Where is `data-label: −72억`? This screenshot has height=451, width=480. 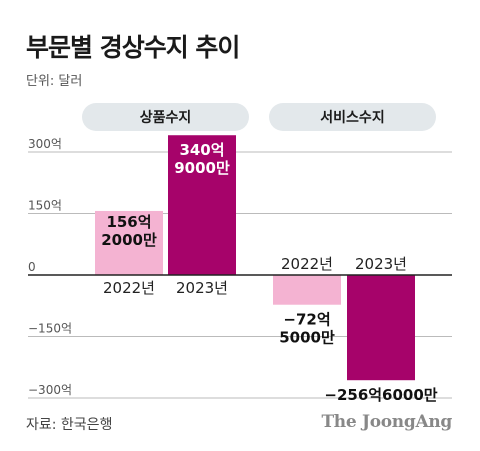
data-label: −72억 is located at coordinates (306, 320).